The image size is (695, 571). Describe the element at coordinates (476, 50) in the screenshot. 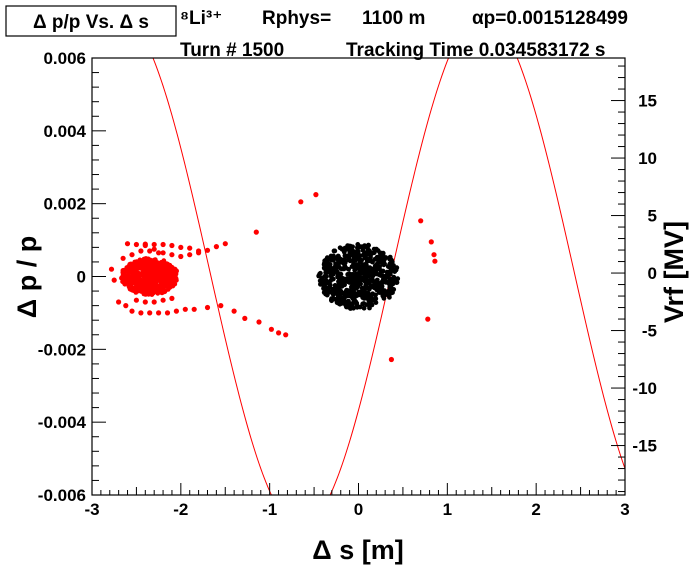

I see `tracking-time: Tracking Time 0.034583172 s` at that location.